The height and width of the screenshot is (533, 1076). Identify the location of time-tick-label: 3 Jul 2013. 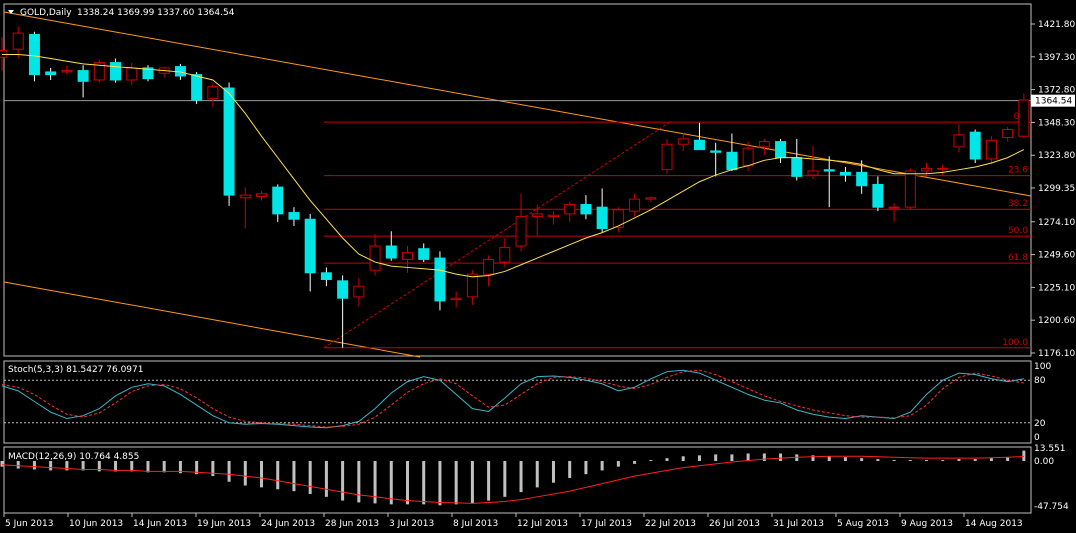
(411, 524).